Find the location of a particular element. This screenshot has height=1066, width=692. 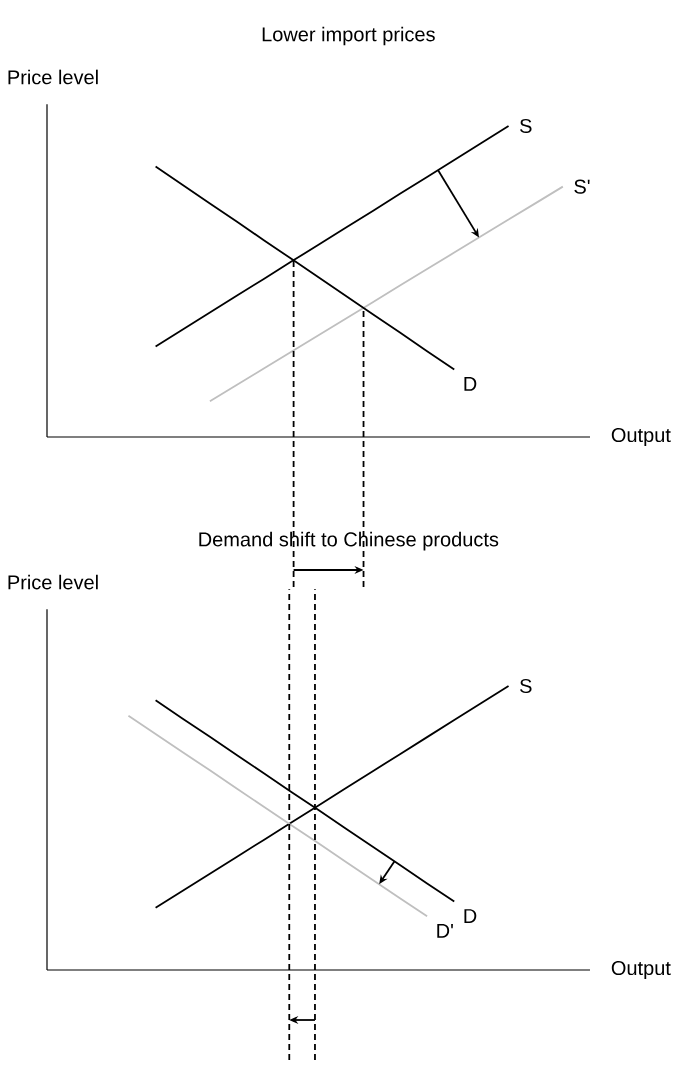

chart-title: Demand shift to Chinese products is located at coordinates (349, 541).